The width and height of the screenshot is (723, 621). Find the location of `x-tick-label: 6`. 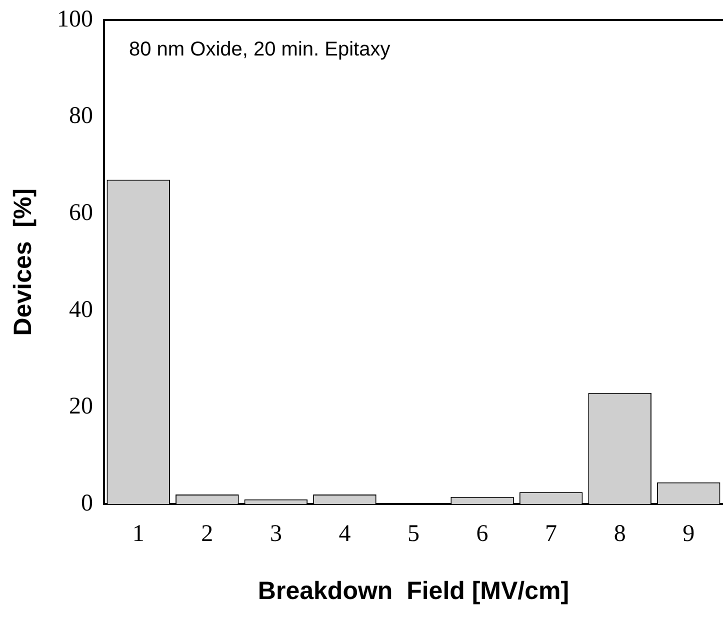

x-tick-label: 6 is located at coordinates (482, 533).